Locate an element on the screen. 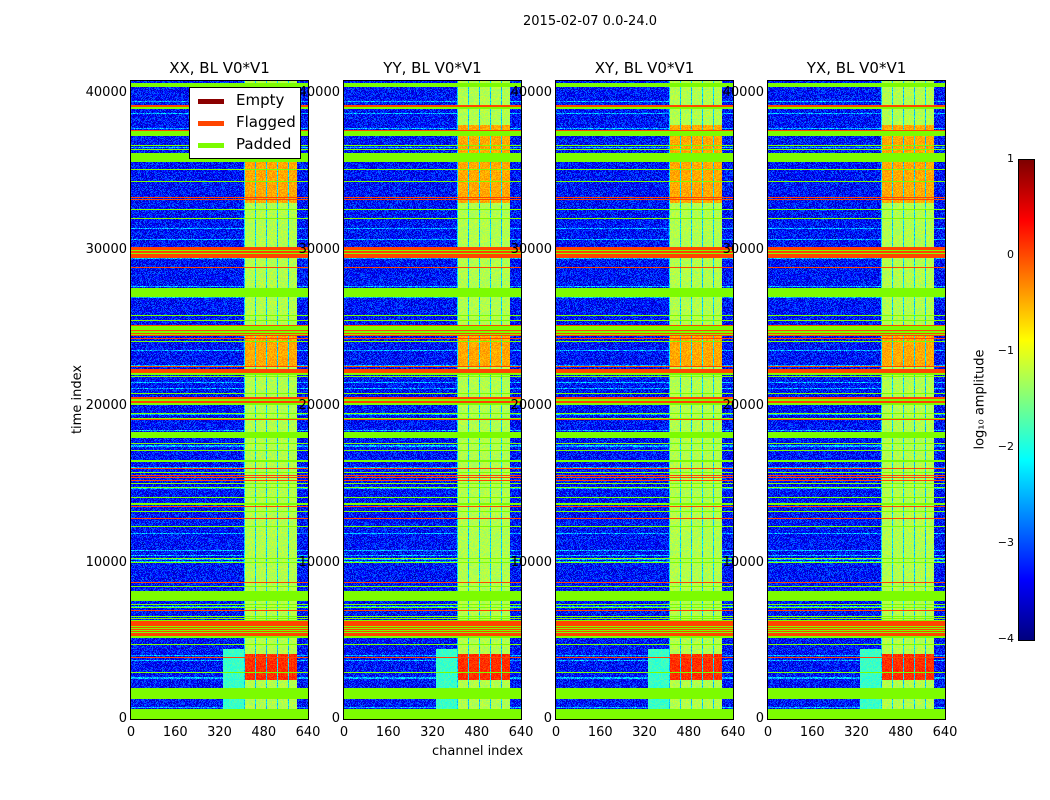 The image size is (1050, 800). colorbar-tick-label: −1 is located at coordinates (1005, 350).